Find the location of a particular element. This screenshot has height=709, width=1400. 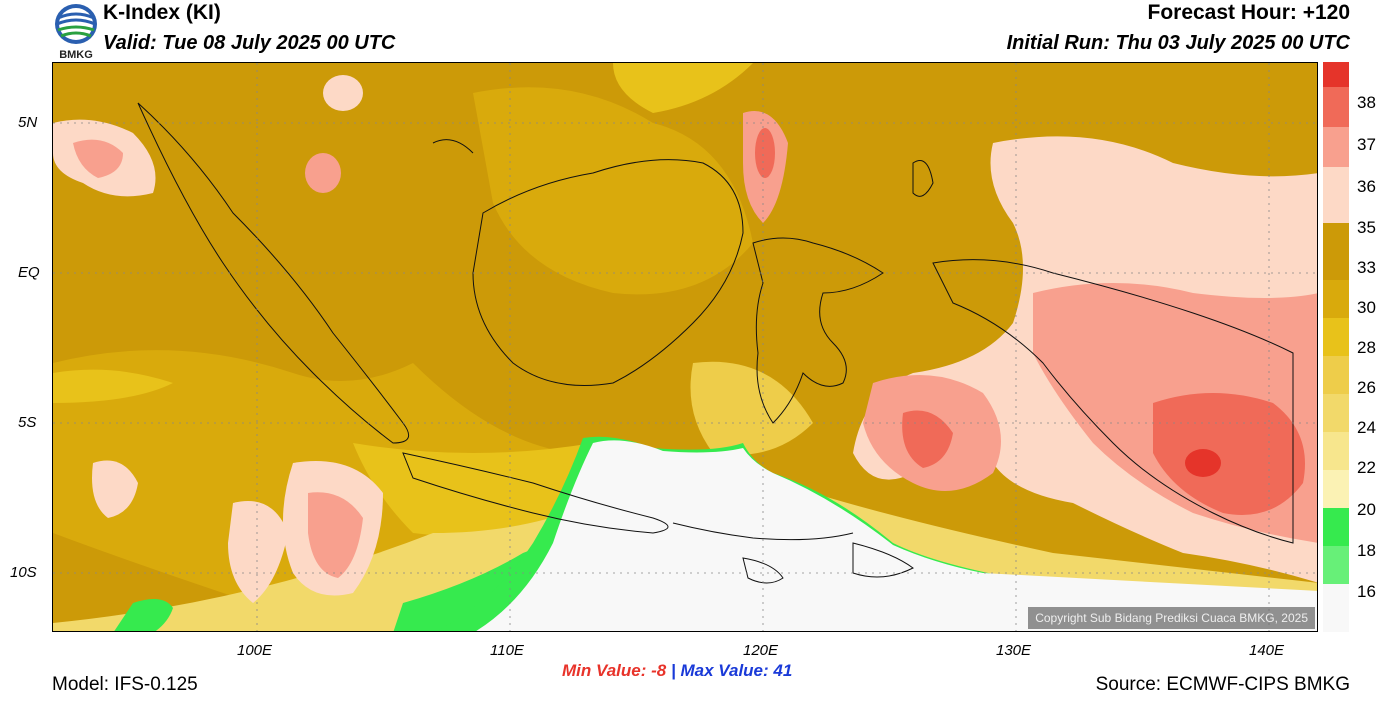

colorbar-label: 36 is located at coordinates (1366, 186).